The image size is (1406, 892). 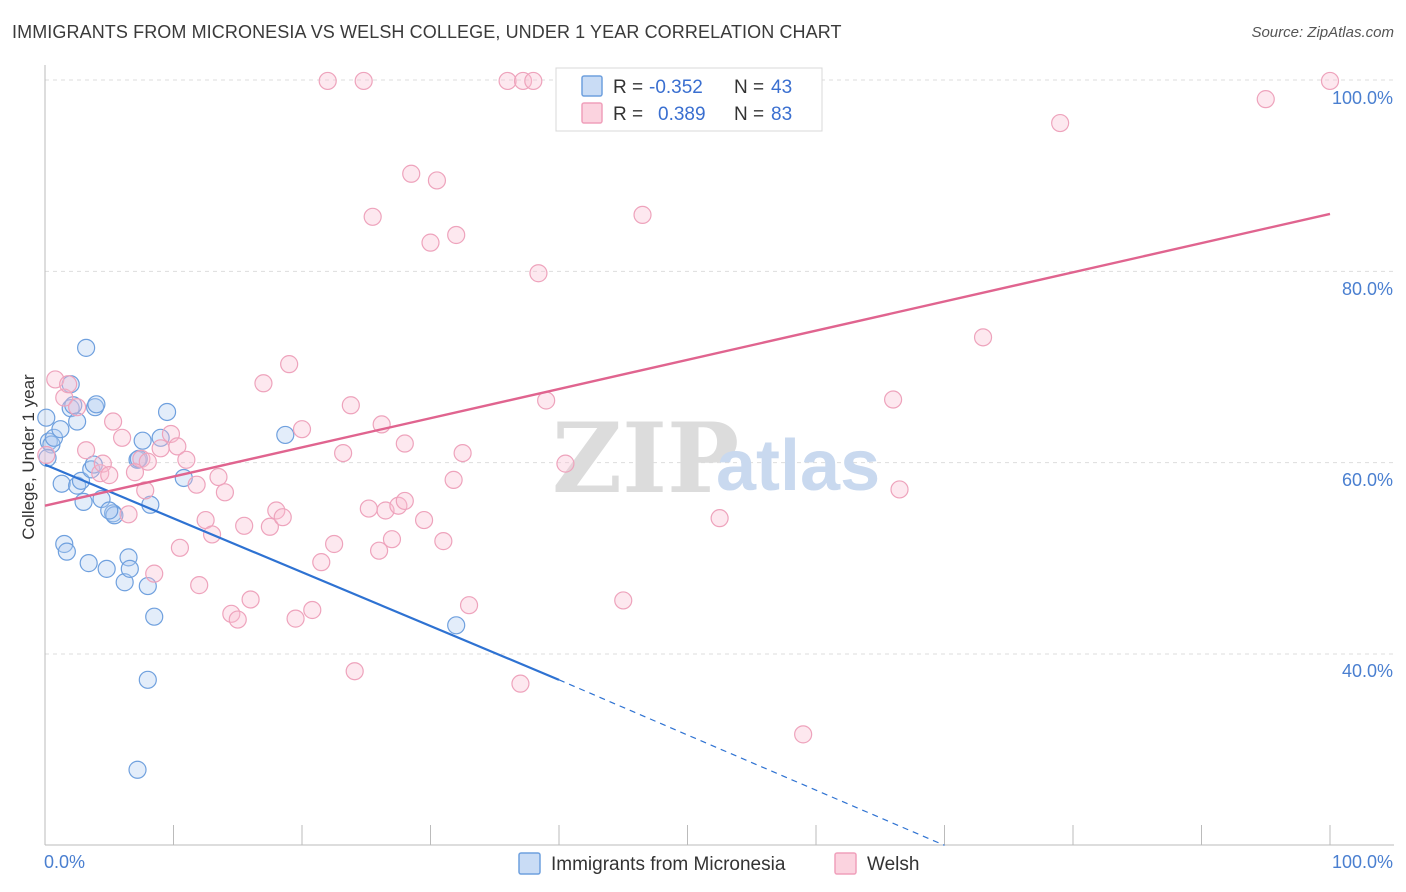 What do you see at coordinates (781, 87) in the screenshot?
I see `legend-n-value-1: 43` at bounding box center [781, 87].